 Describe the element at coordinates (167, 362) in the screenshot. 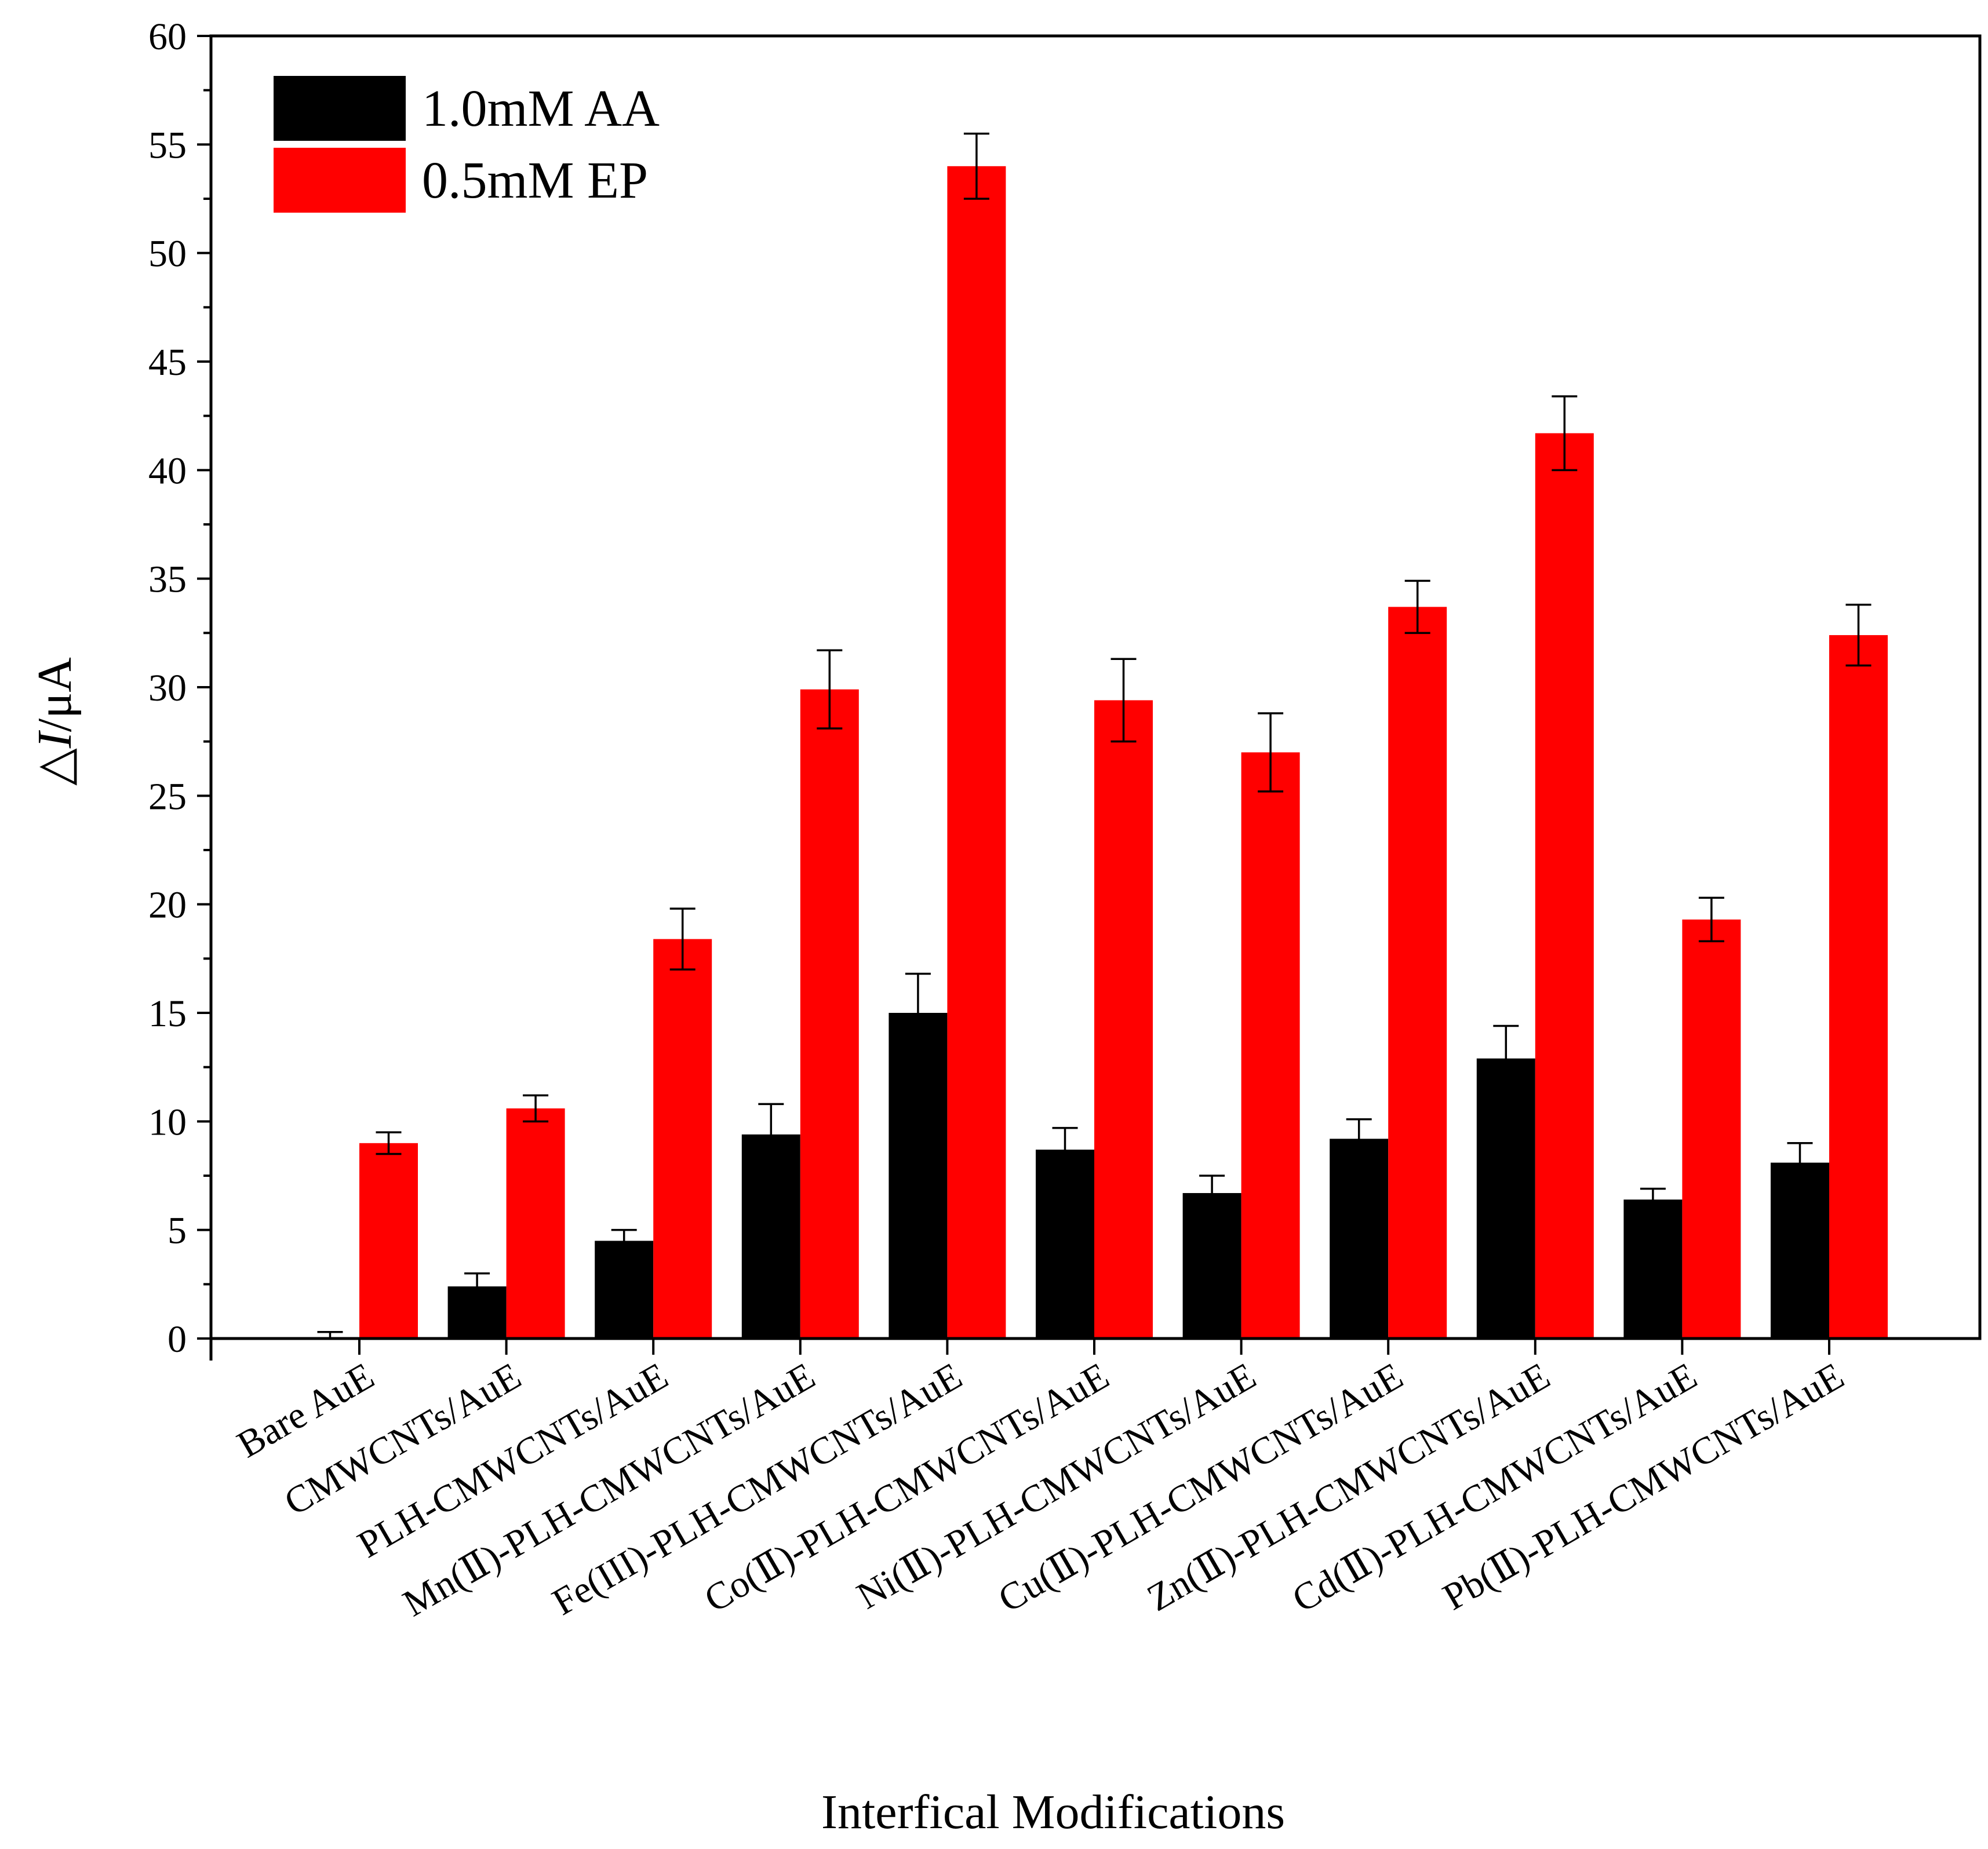

I see `y-tick-label-45: 45` at that location.